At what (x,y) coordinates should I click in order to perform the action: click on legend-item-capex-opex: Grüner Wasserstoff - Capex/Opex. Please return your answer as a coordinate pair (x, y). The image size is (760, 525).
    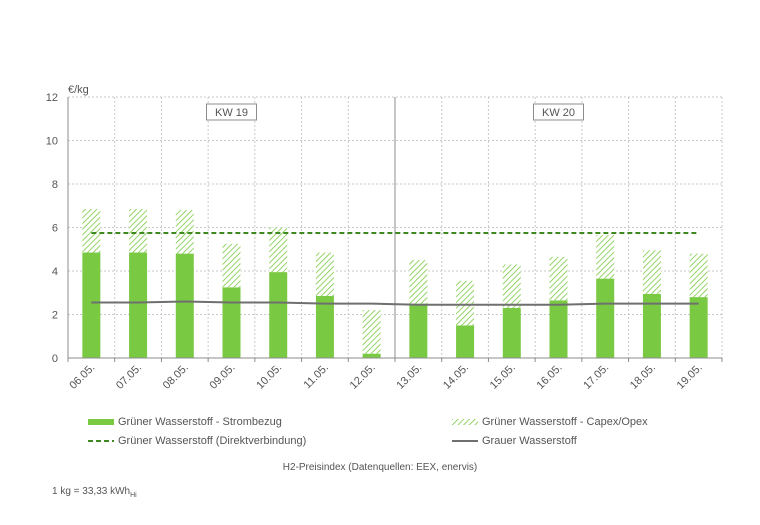
    Looking at the image, I should click on (550, 422).